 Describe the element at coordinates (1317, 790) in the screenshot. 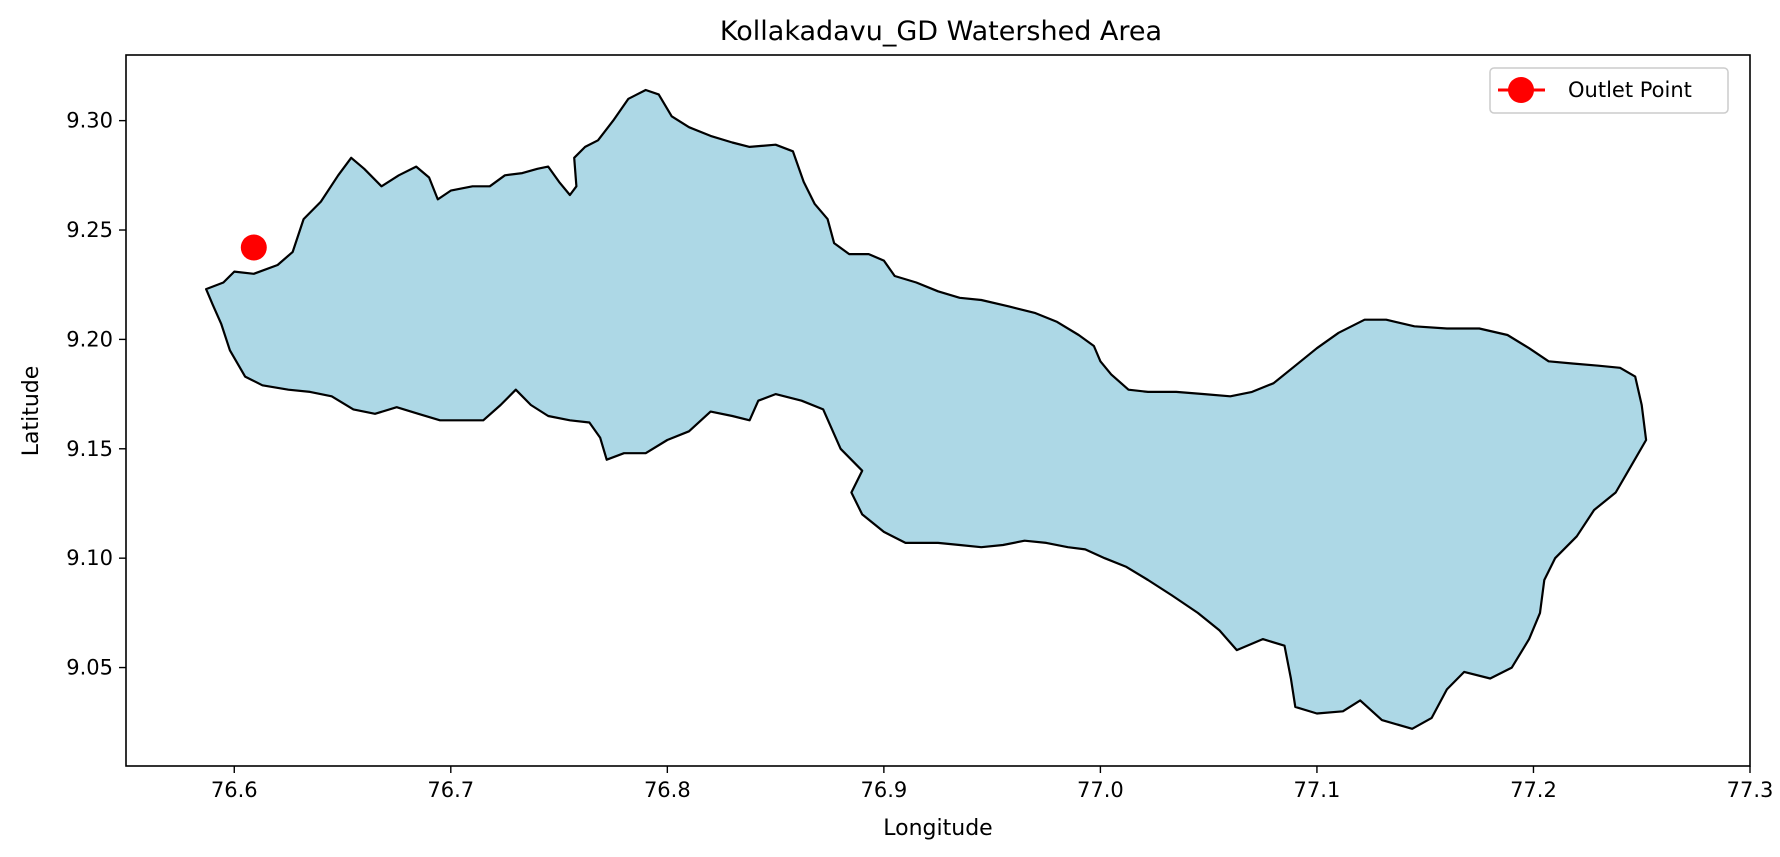

I see `x-tick-label: 77.1` at that location.